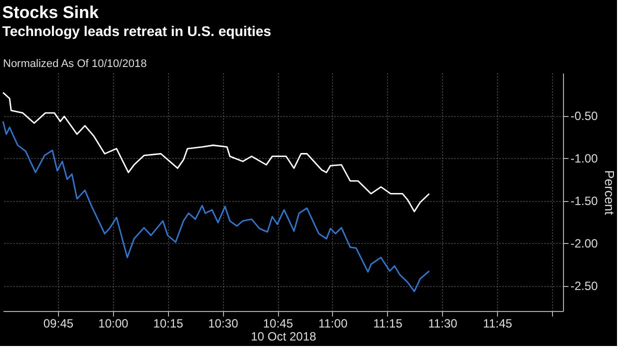  I want to click on y-tick-label: -2.50, so click(584, 286).